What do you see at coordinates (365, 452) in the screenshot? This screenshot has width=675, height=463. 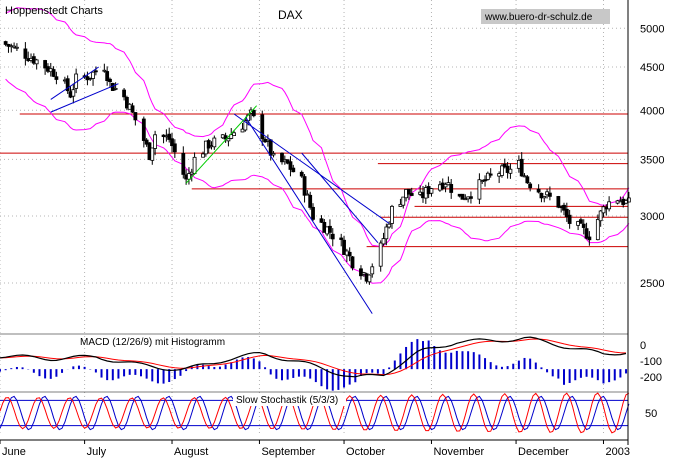 I see `x-tick-label: October` at bounding box center [365, 452].